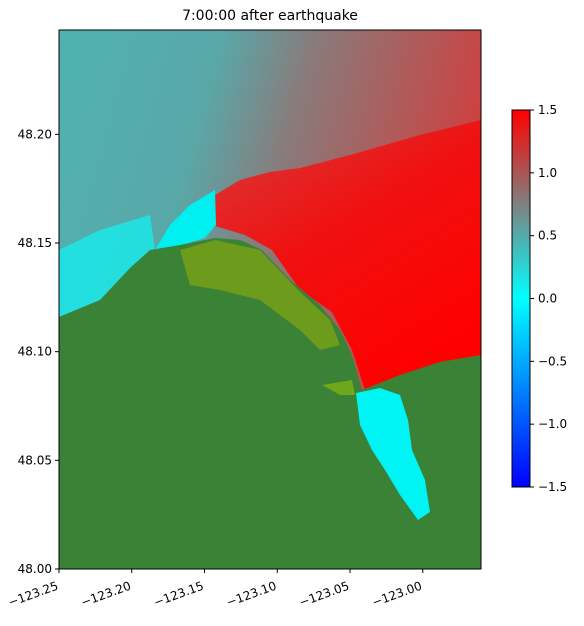 The image size is (584, 626). Describe the element at coordinates (397, 594) in the screenshot. I see `x-tick-label: −123.00` at that location.